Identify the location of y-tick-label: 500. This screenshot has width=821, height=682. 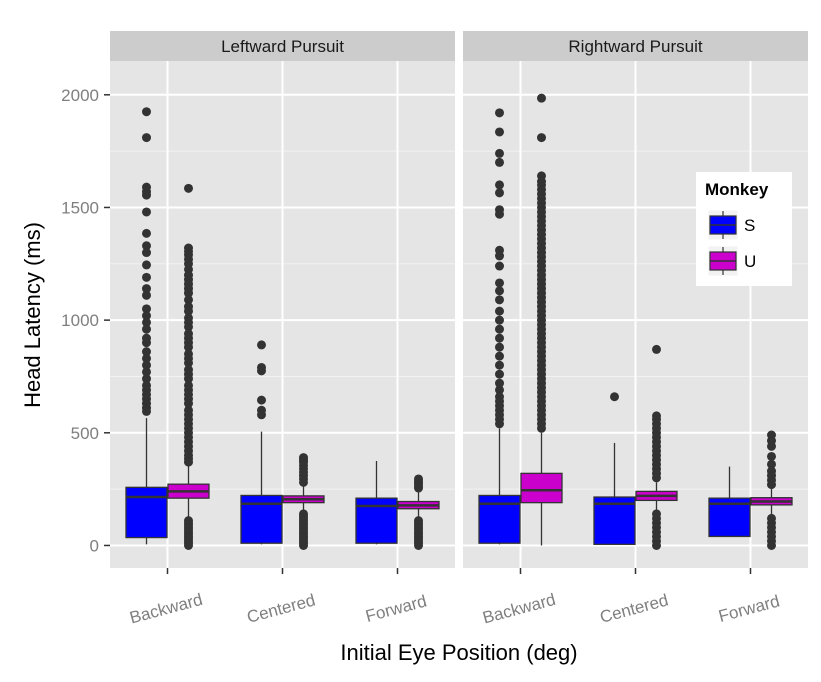
(85, 433).